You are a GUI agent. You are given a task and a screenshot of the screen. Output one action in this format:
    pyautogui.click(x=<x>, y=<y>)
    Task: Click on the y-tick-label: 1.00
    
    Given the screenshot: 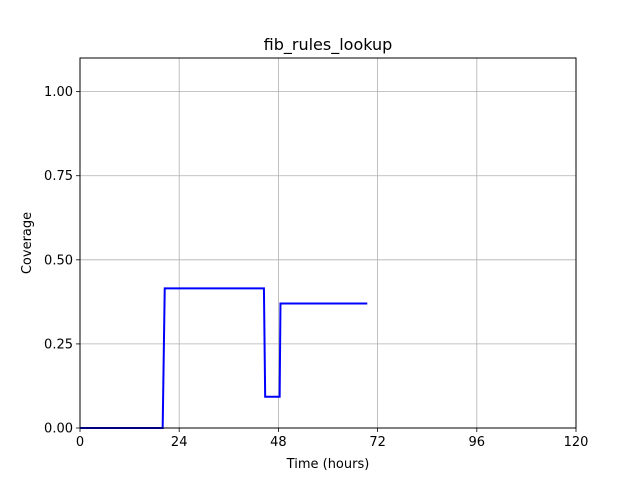 What is the action you would take?
    pyautogui.click(x=58, y=92)
    